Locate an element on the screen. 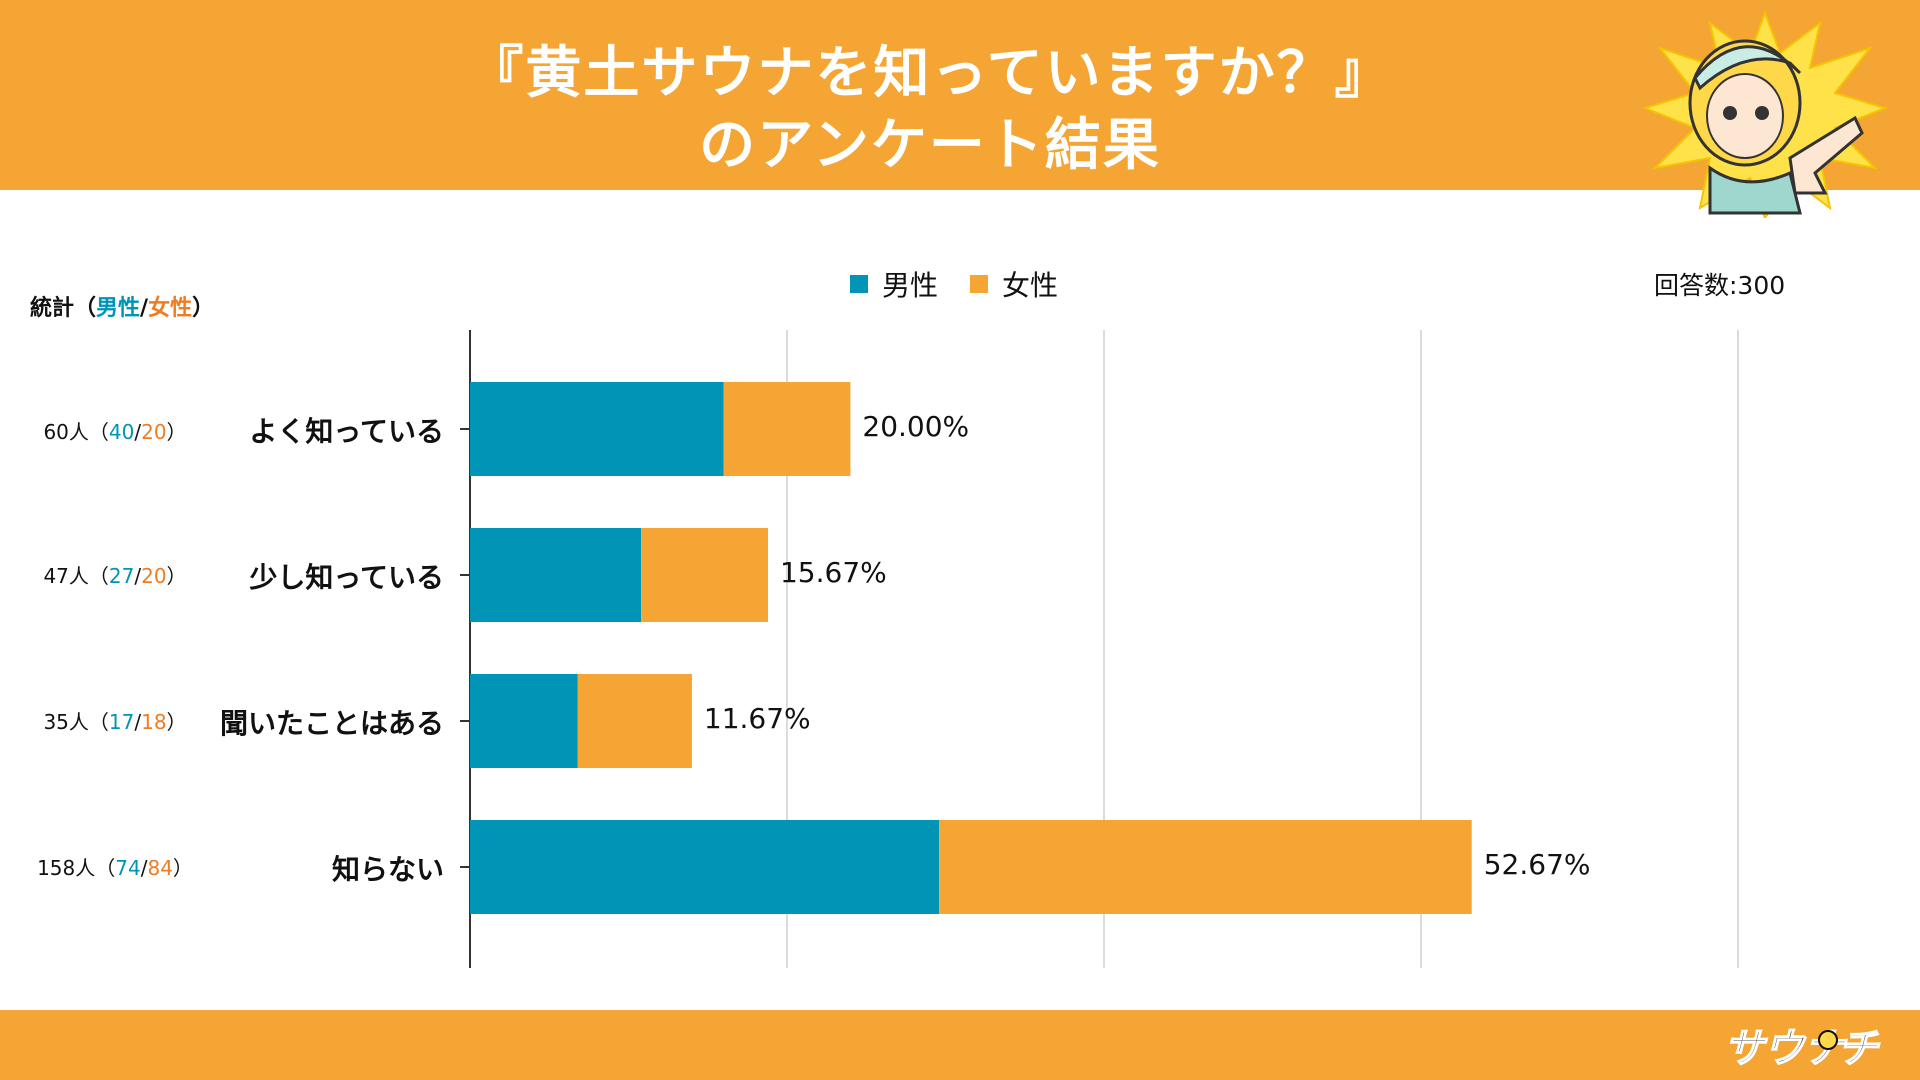 The image size is (1920, 1080). chart-legend: 男性 女性 is located at coordinates (954, 284).